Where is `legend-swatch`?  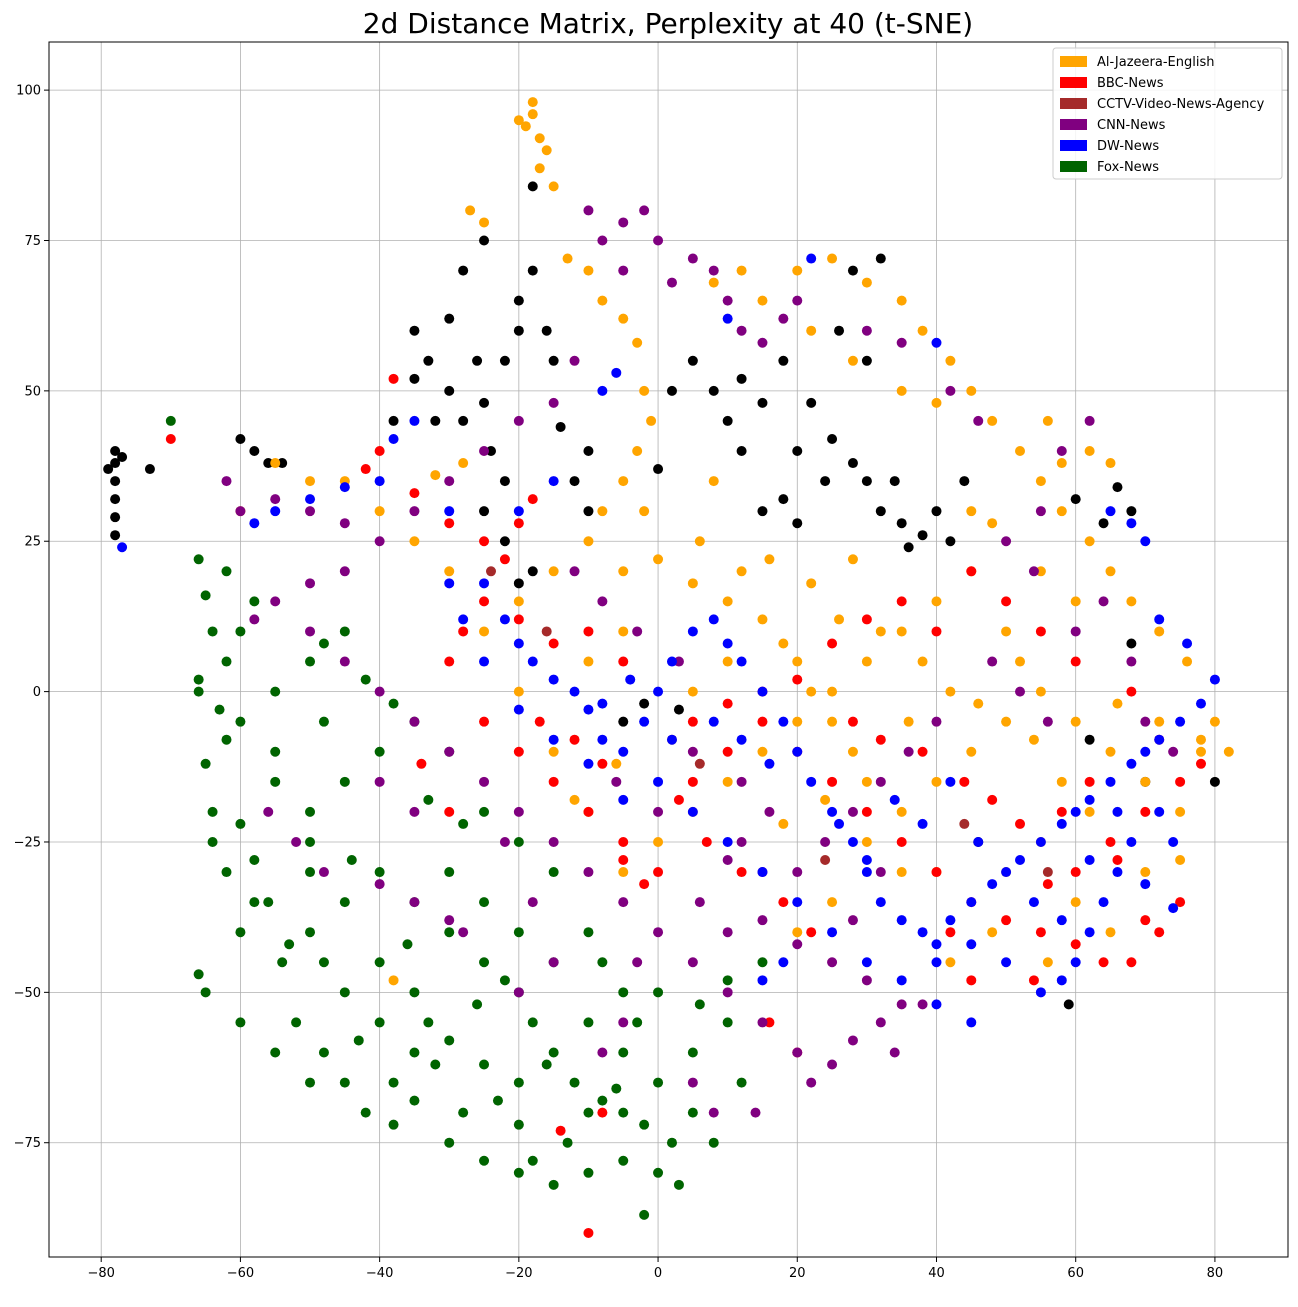
legend-swatch is located at coordinates (1073, 124).